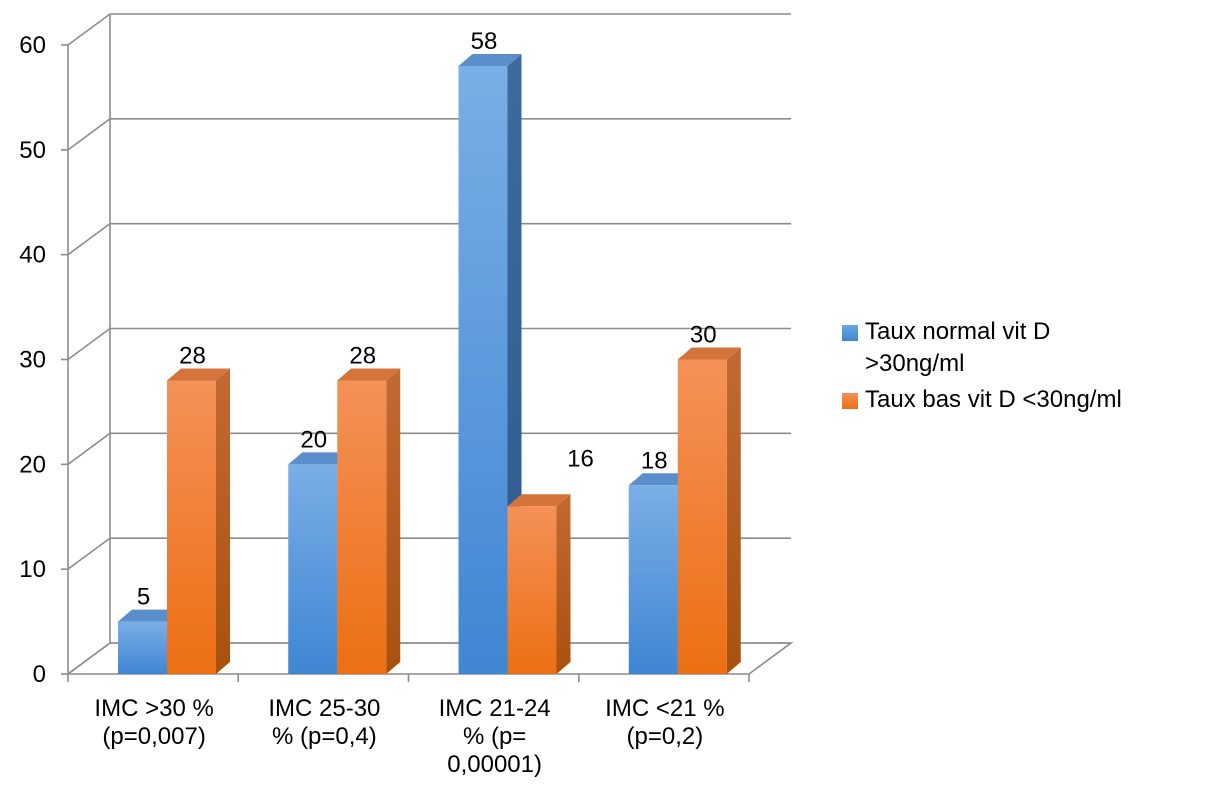  Describe the element at coordinates (324, 722) in the screenshot. I see `x-tick-label: IMC 25-30% (p=0,4)` at that location.